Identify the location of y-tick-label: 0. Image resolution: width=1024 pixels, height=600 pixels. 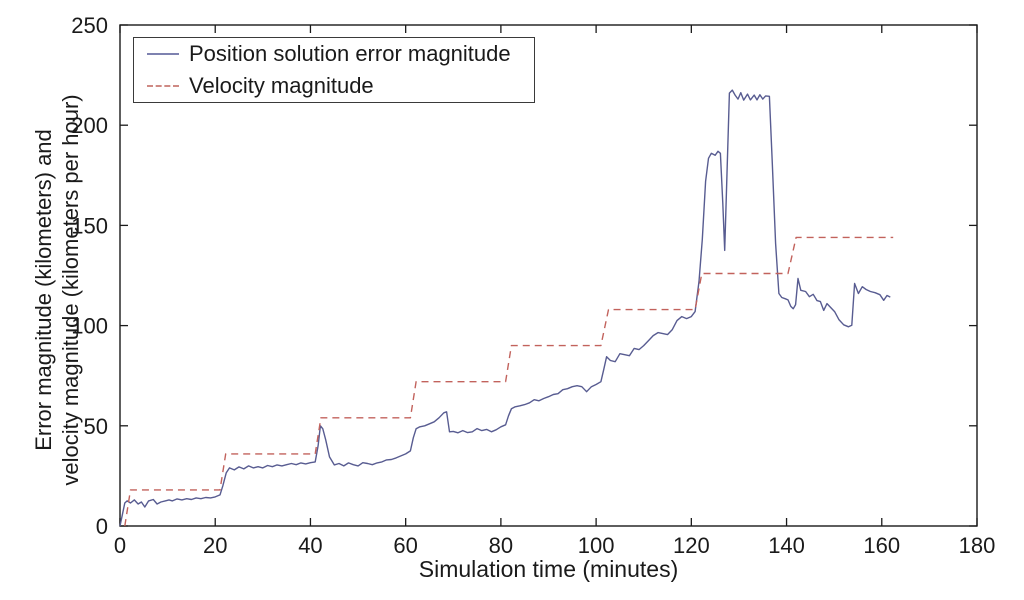
(102, 526).